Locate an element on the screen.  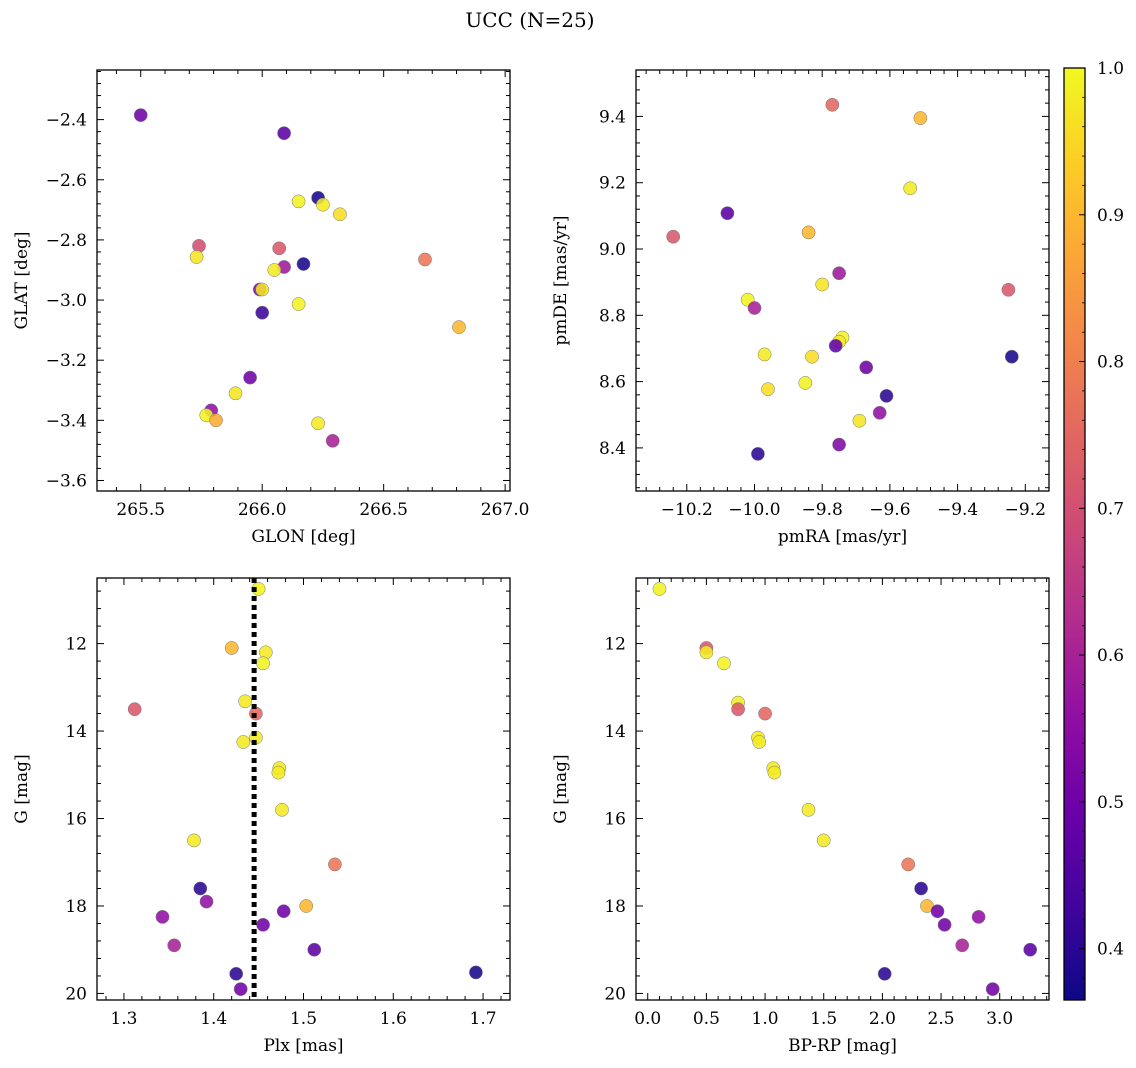
x-tick-label: 266.5 is located at coordinates (383, 510).